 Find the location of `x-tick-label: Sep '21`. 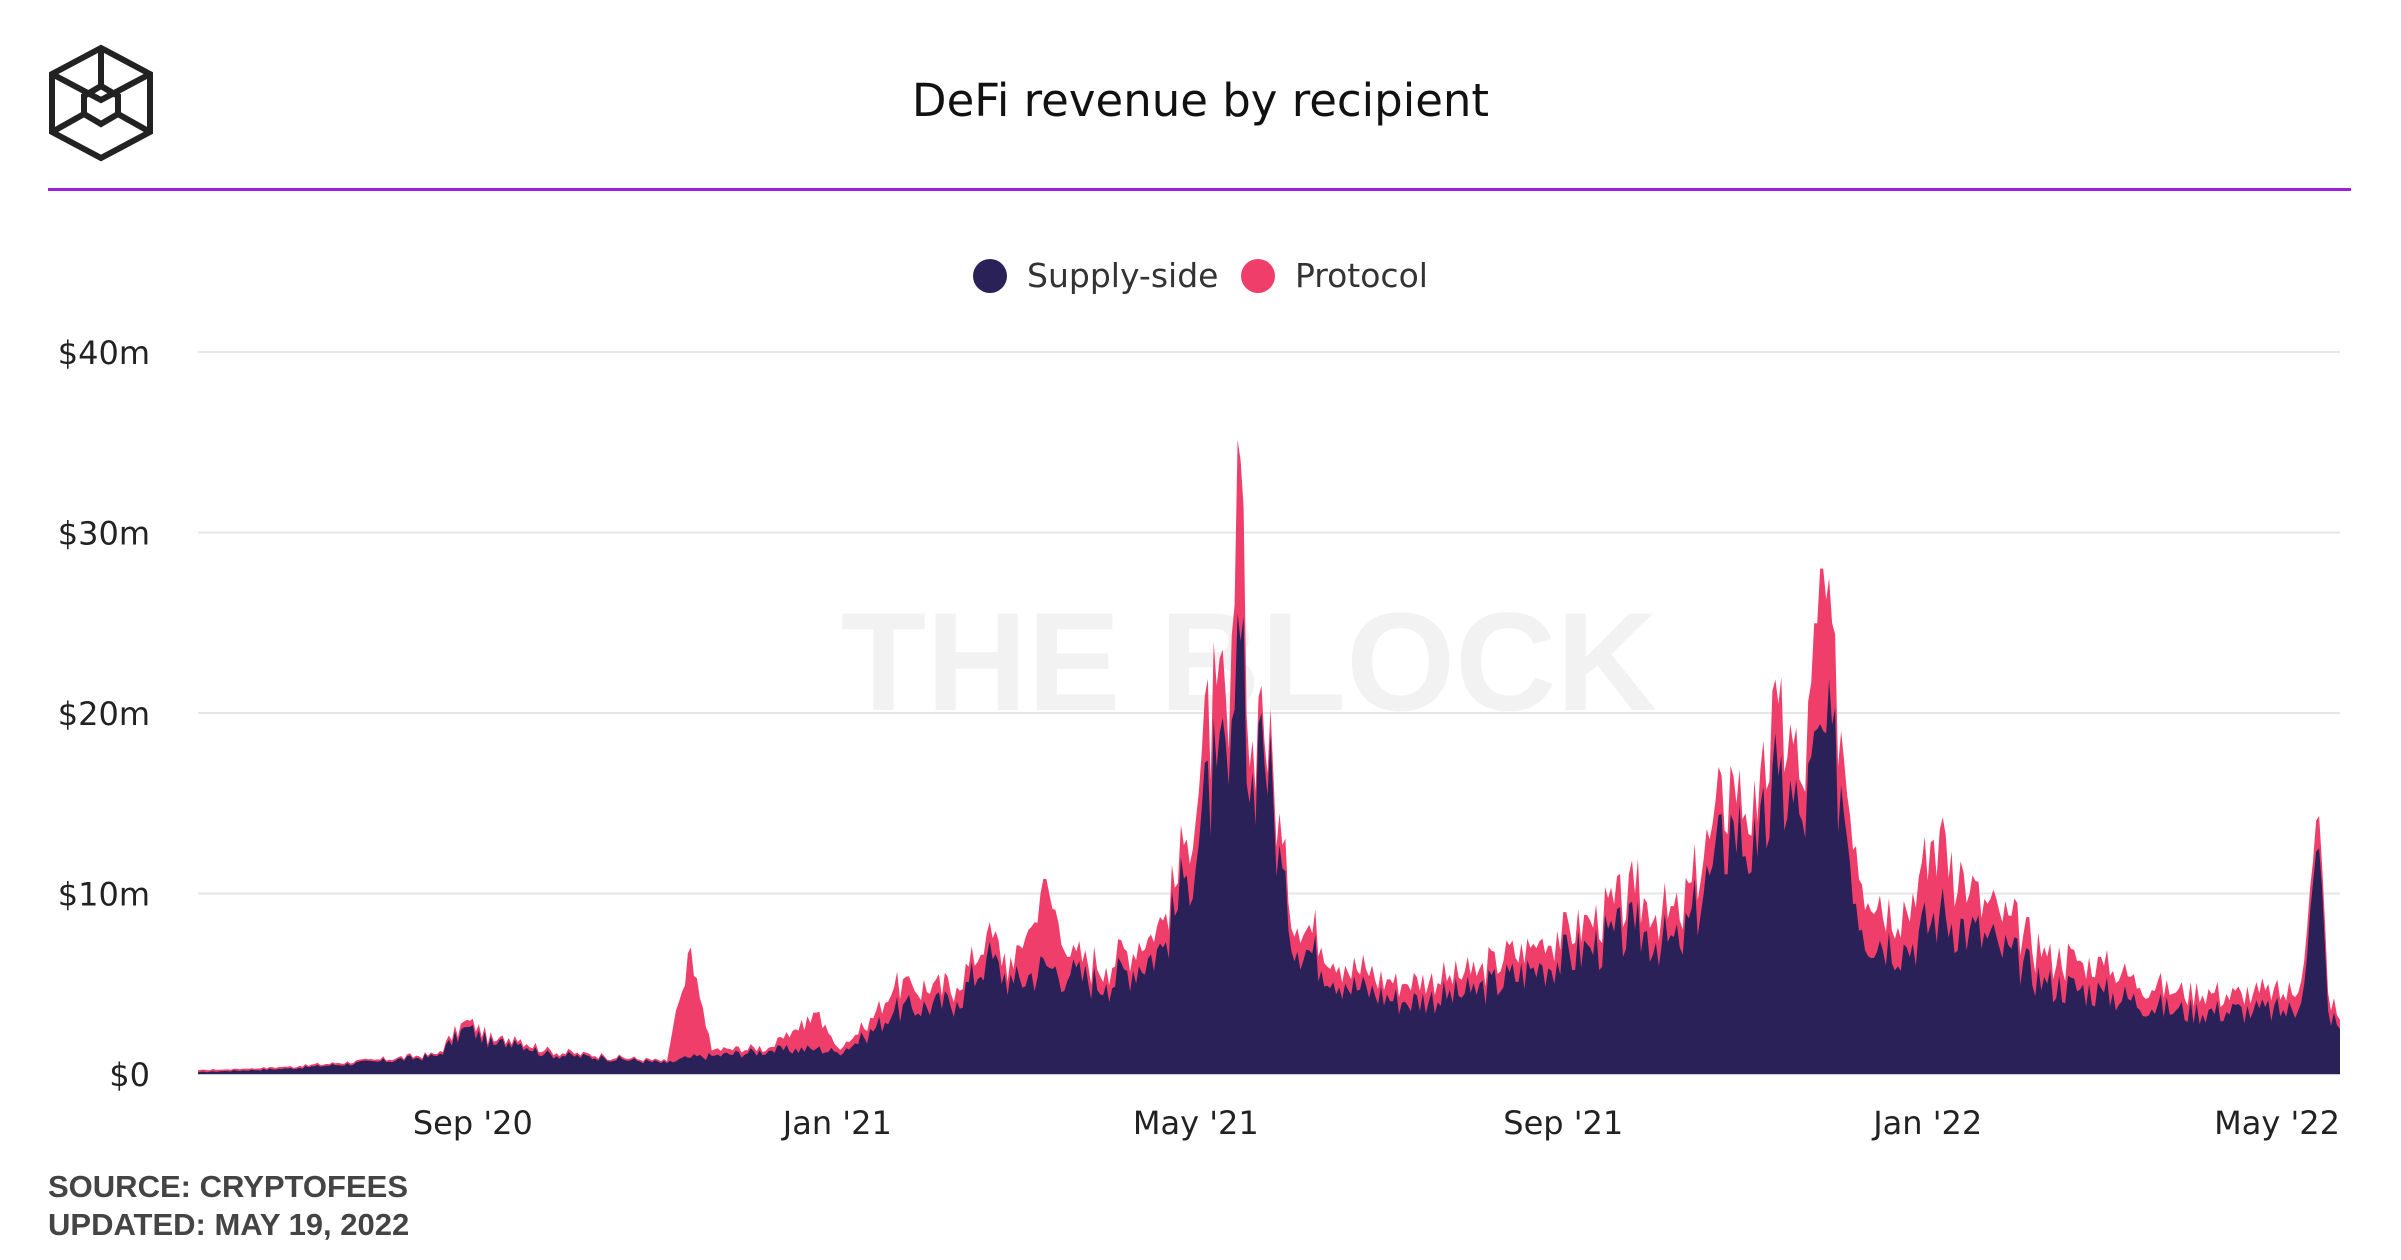

x-tick-label: Sep '21 is located at coordinates (1563, 1123).